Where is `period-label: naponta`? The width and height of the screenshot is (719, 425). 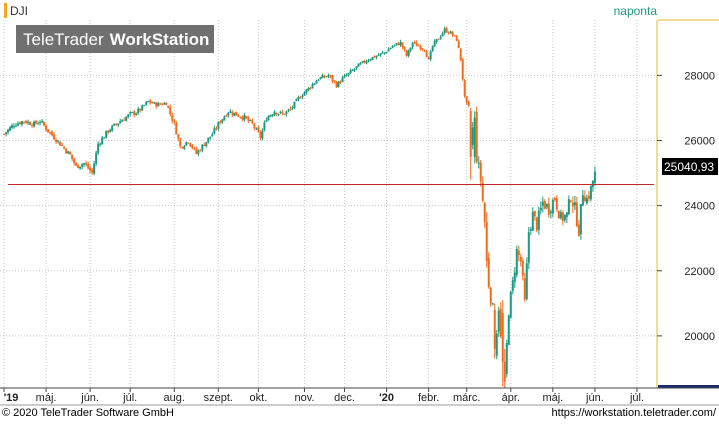
period-label: naponta is located at coordinates (636, 11).